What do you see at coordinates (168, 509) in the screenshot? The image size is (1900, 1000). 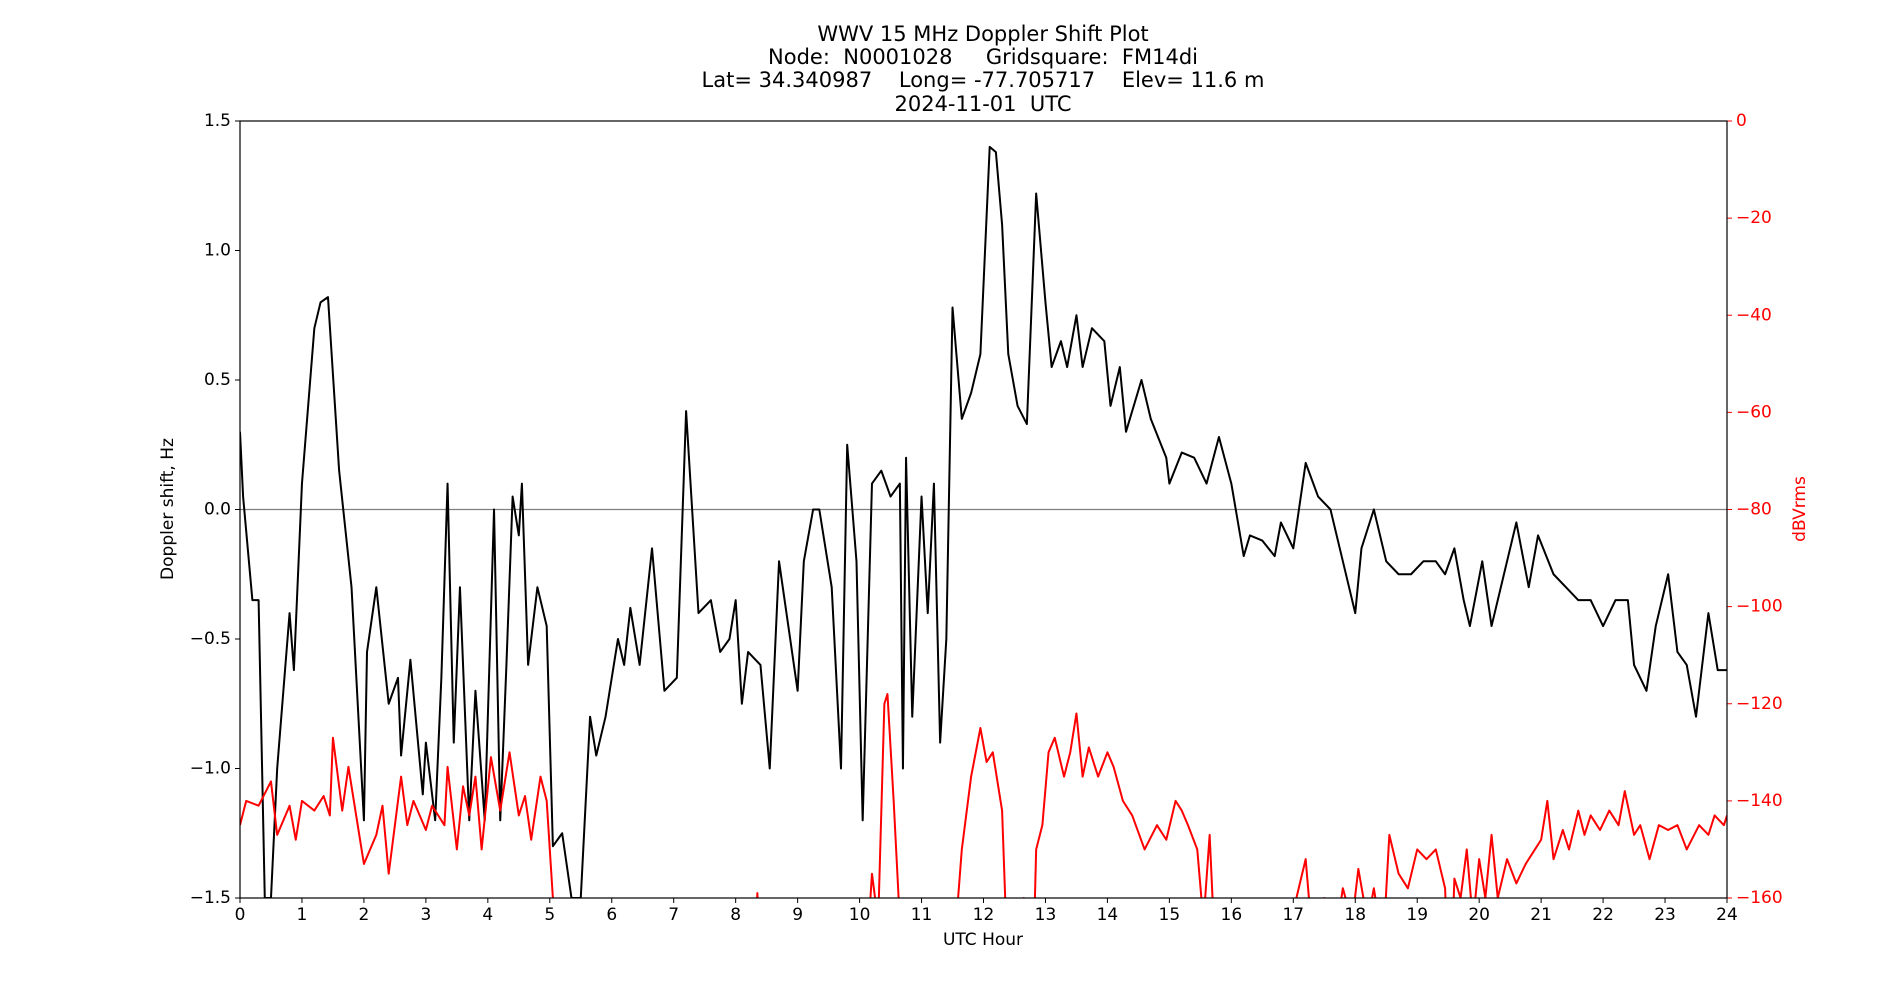 I see `y-axis-label: Doppler shift, Hz` at bounding box center [168, 509].